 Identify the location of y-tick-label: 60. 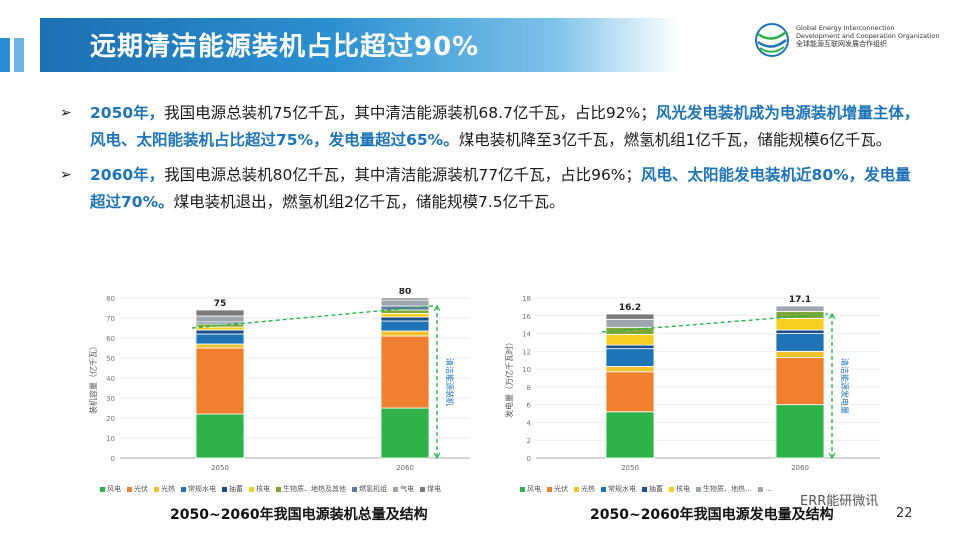
(110, 339).